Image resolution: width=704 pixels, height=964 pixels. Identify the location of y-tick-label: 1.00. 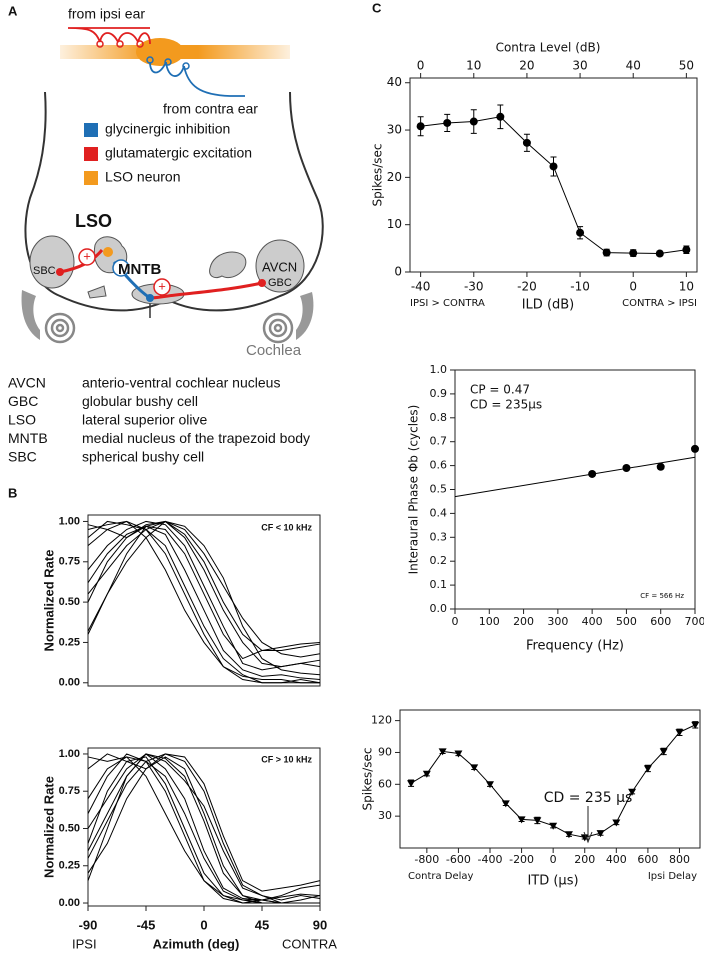
(69, 521).